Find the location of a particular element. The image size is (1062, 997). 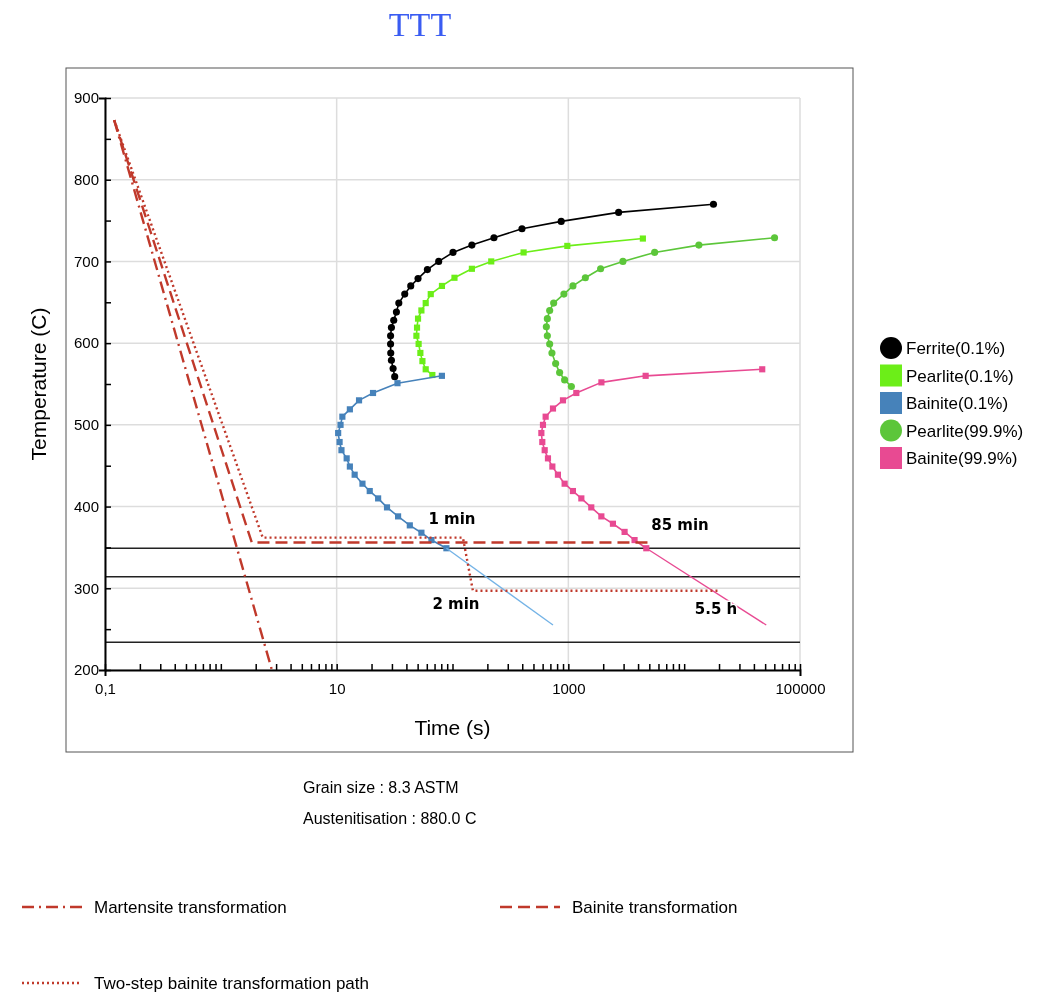

legend-label: Pearlite(99.9%) is located at coordinates (965, 431).